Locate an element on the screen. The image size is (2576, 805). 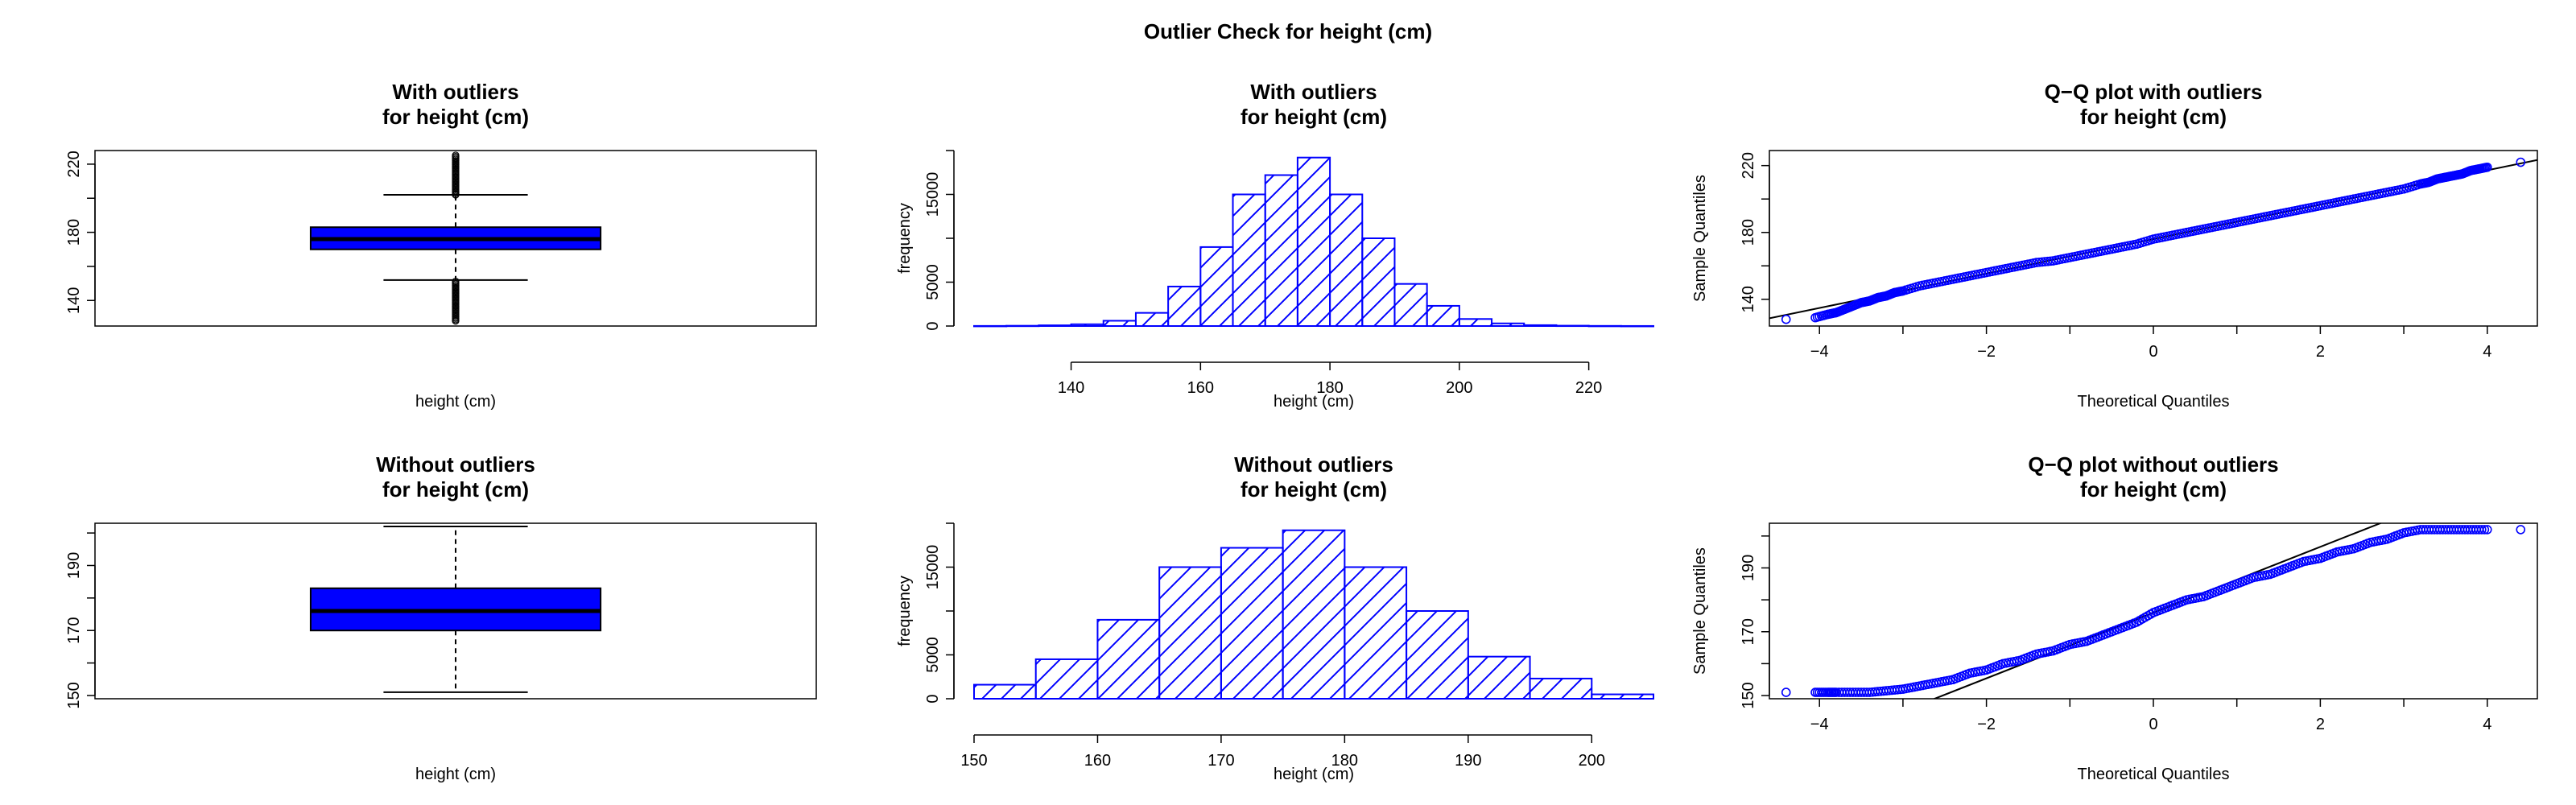
outlier-point is located at coordinates (456, 281).